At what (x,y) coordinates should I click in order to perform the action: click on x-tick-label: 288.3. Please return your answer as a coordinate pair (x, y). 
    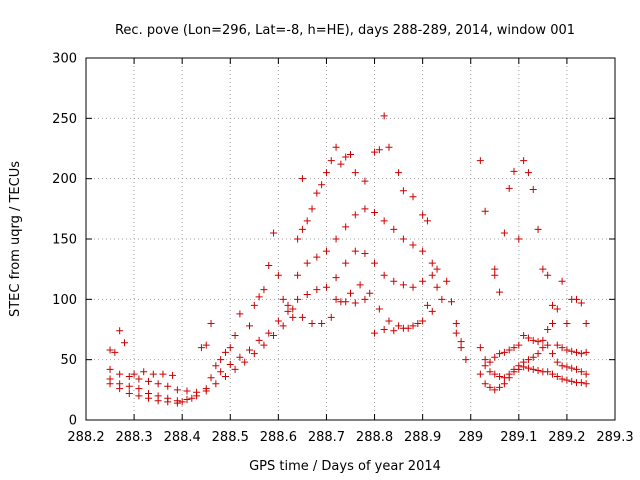
    Looking at the image, I should click on (133, 437).